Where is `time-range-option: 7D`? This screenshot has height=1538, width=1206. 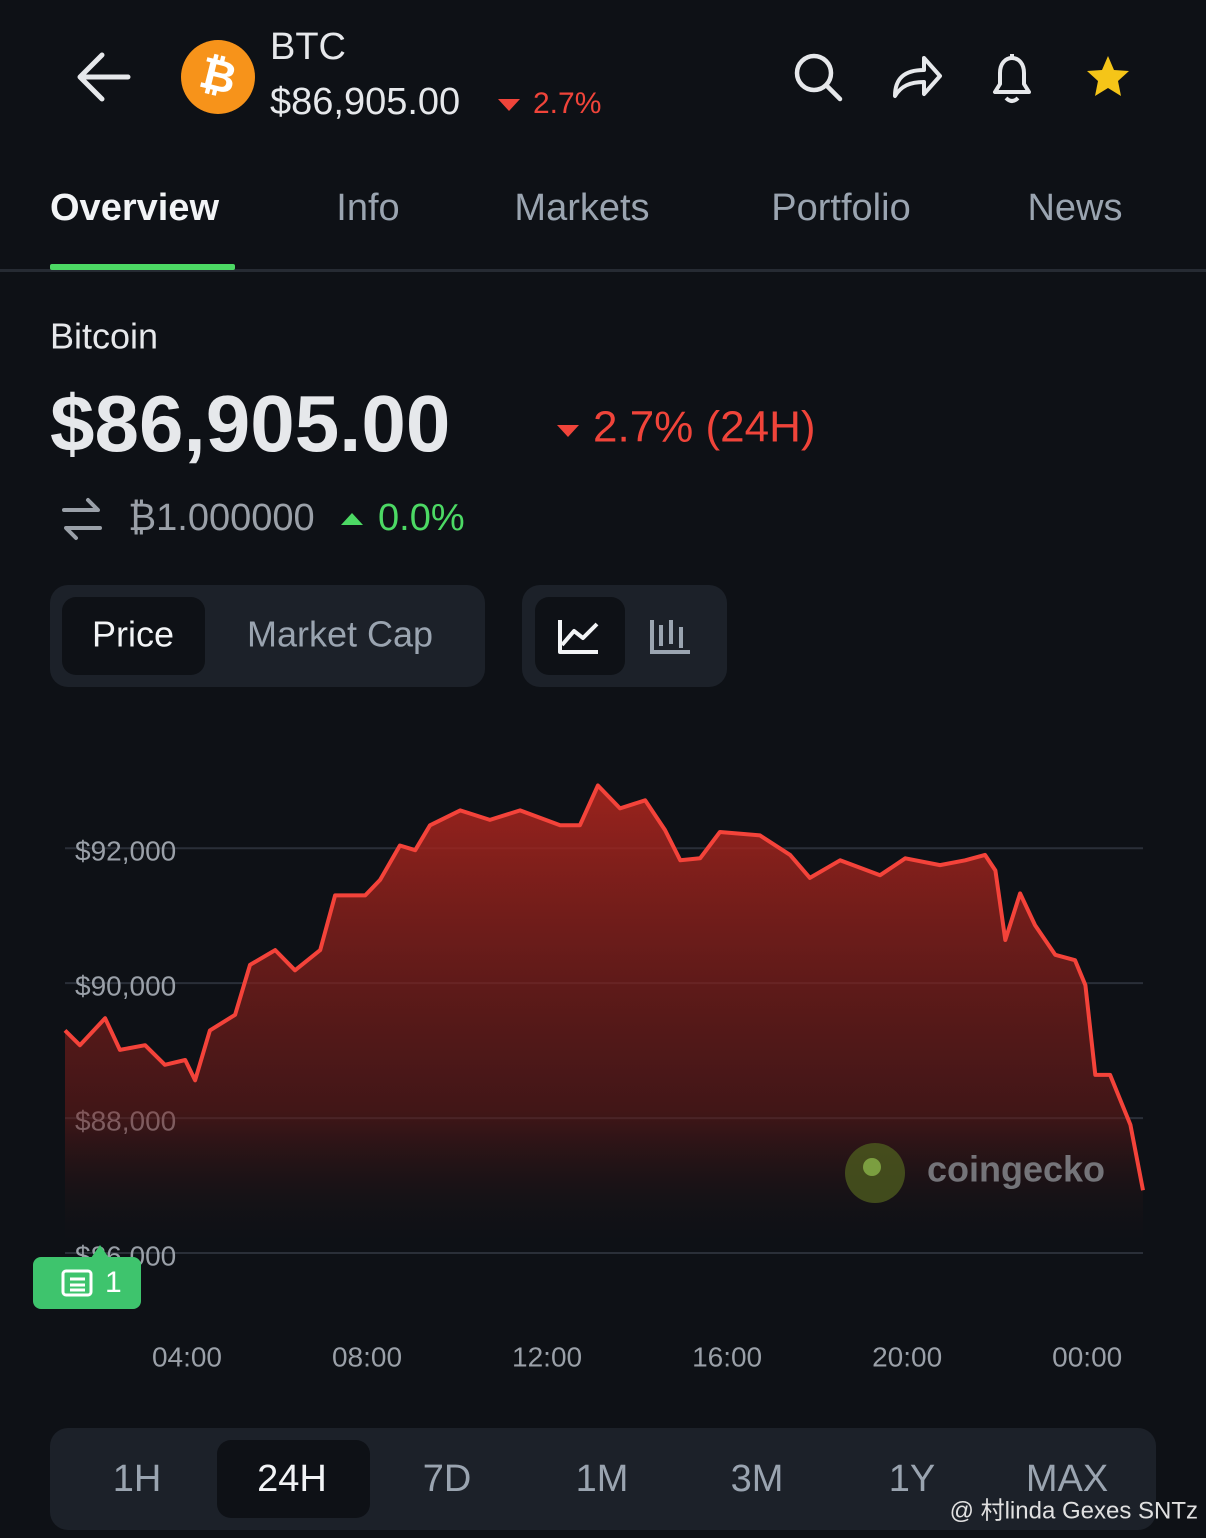
time-range-option: 7D is located at coordinates (447, 1479).